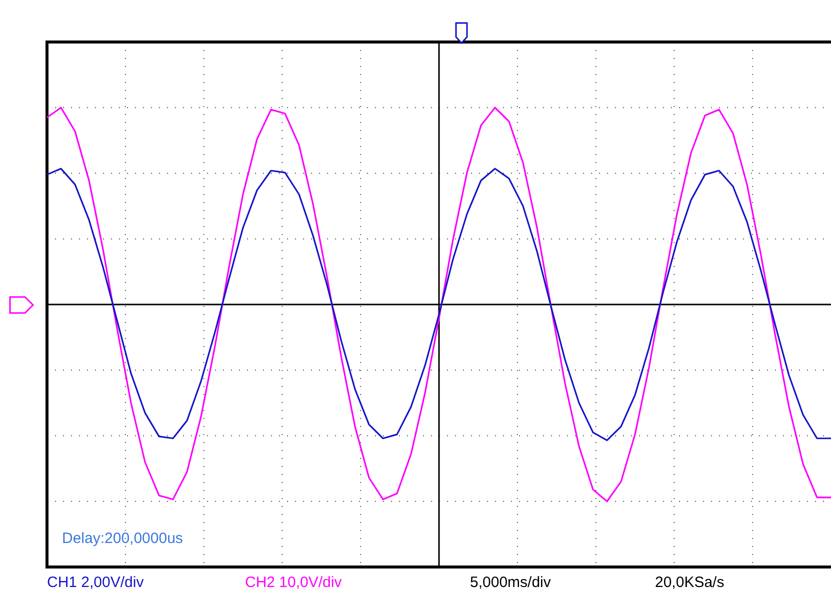 The height and width of the screenshot is (603, 831). Describe the element at coordinates (293, 582) in the screenshot. I see `text: CH2 10,0V/div` at that location.